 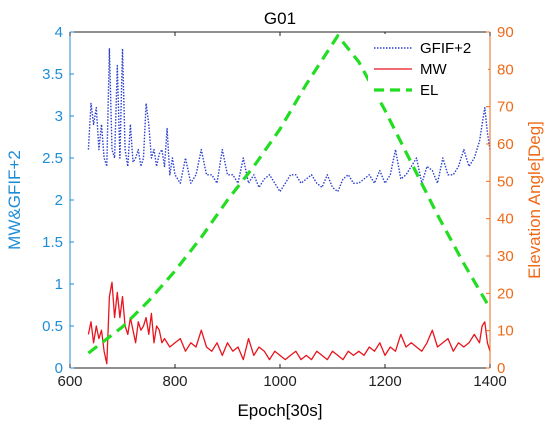 What do you see at coordinates (505, 331) in the screenshot?
I see `y-right-tick-label: 10` at bounding box center [505, 331].